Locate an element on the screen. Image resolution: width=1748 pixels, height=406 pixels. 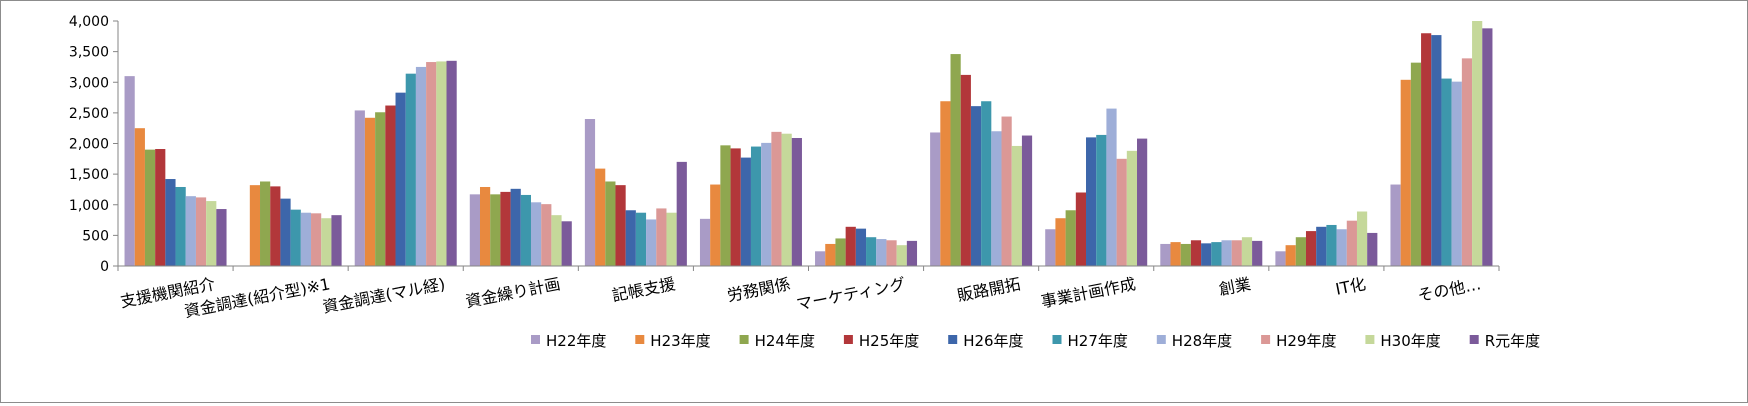
y-axis: 0 500 1,000 1,500 2,000 2,500 3,000 3,500 4,000 is located at coordinates (94, 144).